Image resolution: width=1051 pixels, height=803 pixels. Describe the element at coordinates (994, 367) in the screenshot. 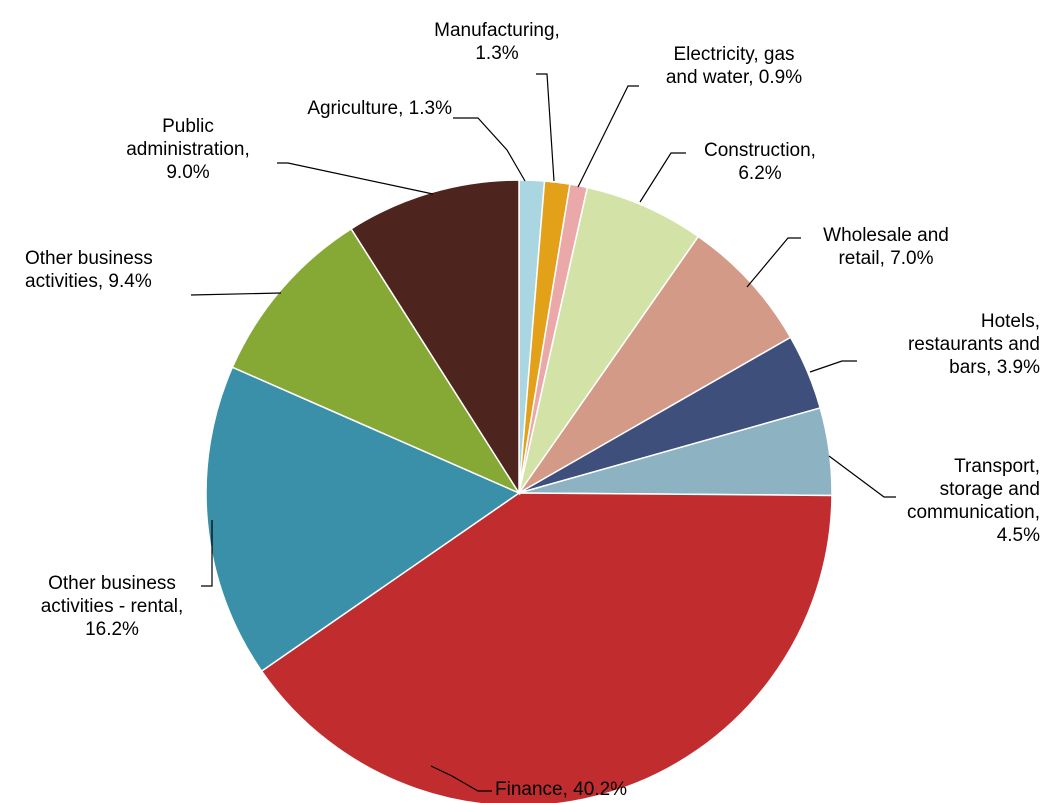

I see `slice-label-line: bars, 3.9%` at that location.